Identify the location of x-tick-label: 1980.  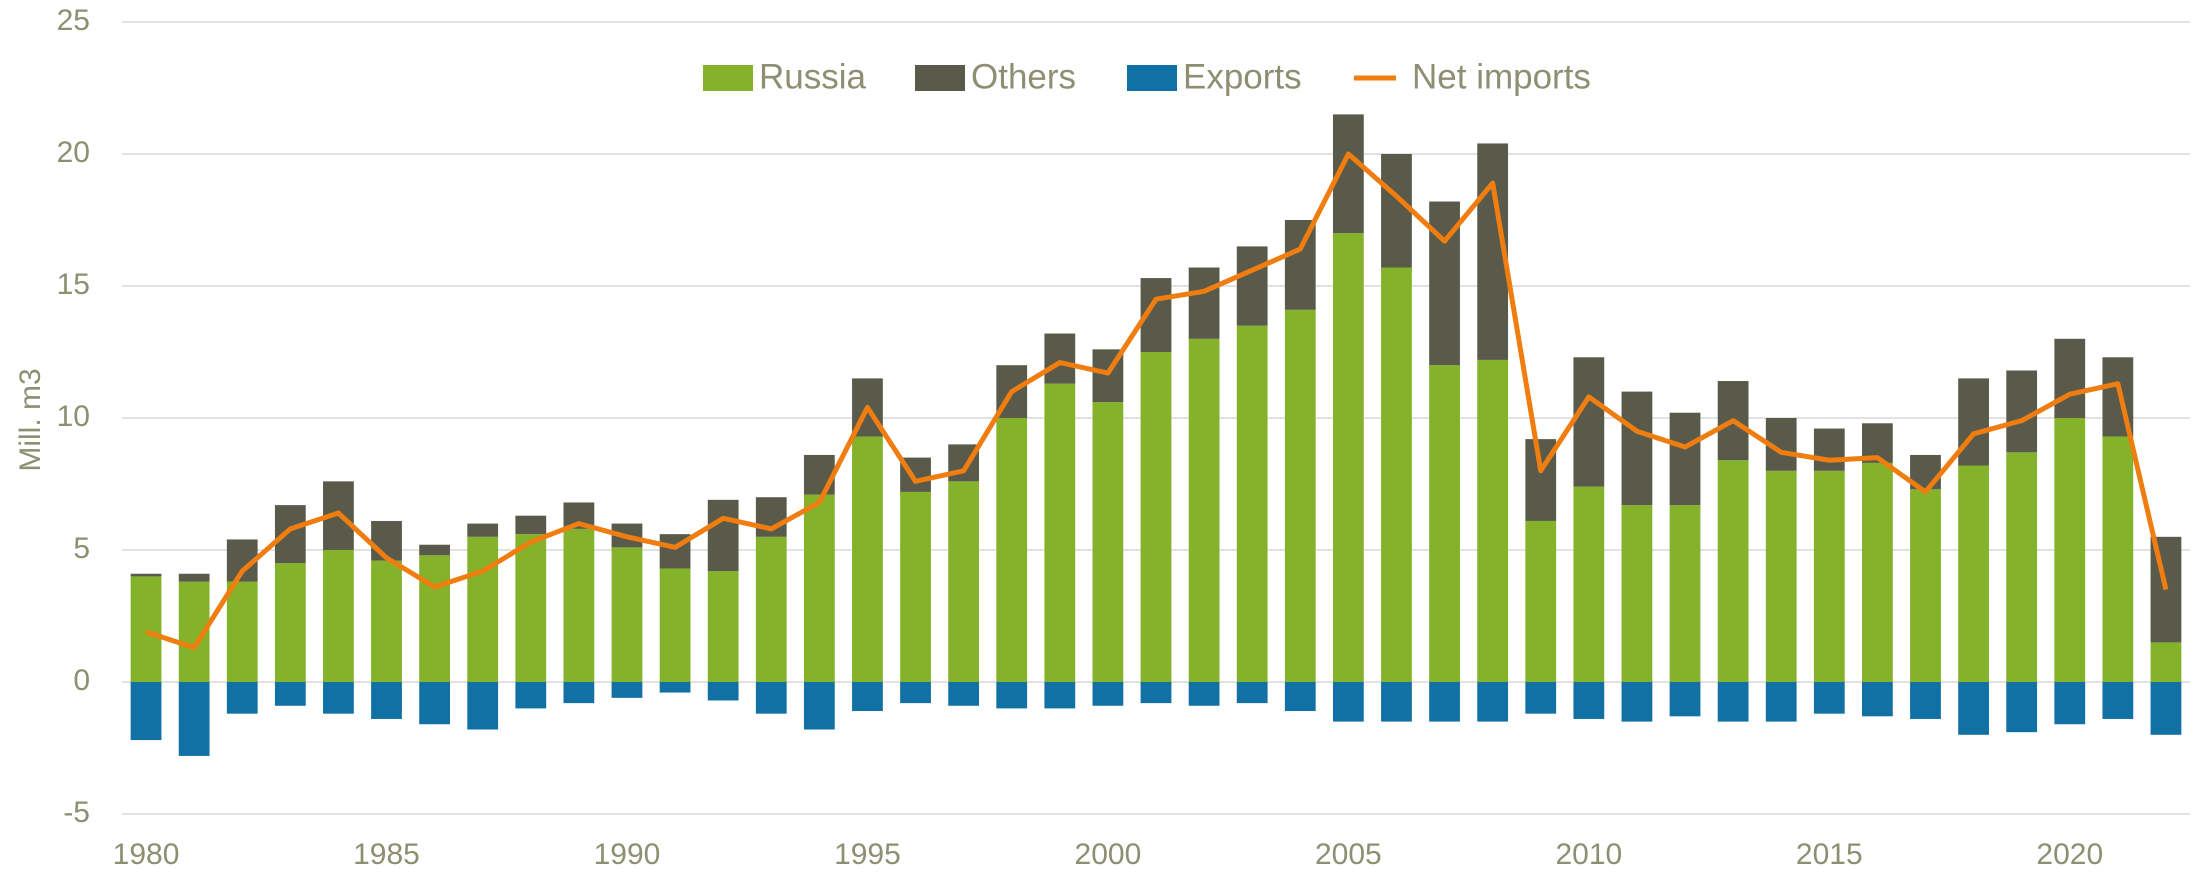
(146, 854).